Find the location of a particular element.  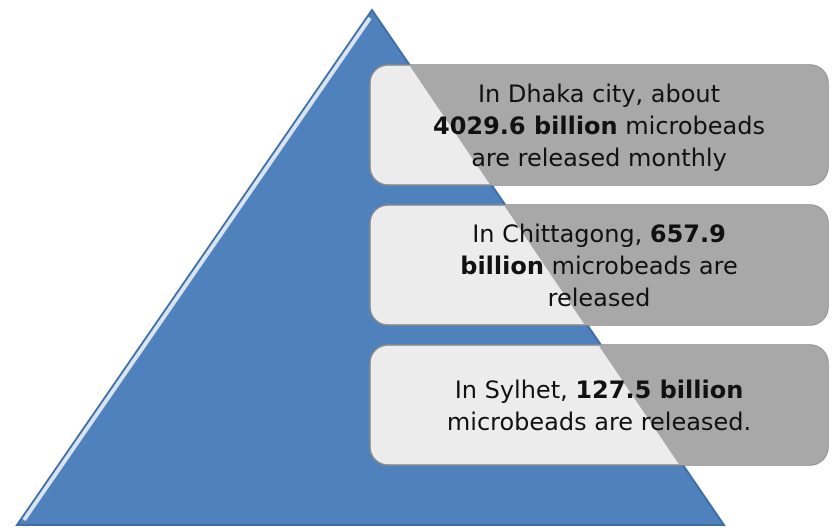

text-segment: In Chittagong, is located at coordinates (561, 234).